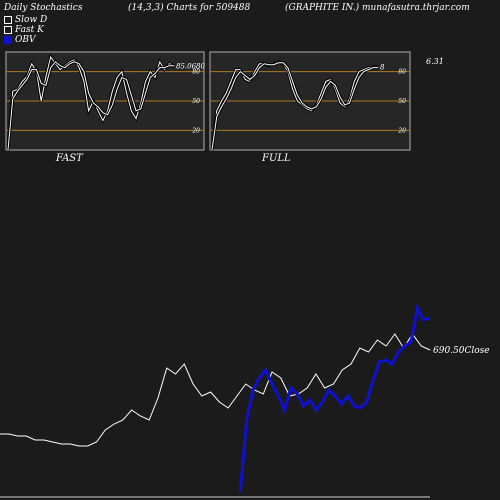 The image size is (500, 500). Describe the element at coordinates (189, 8) in the screenshot. I see `chart-subtitle: (14,3,3) Charts for 509488` at that location.